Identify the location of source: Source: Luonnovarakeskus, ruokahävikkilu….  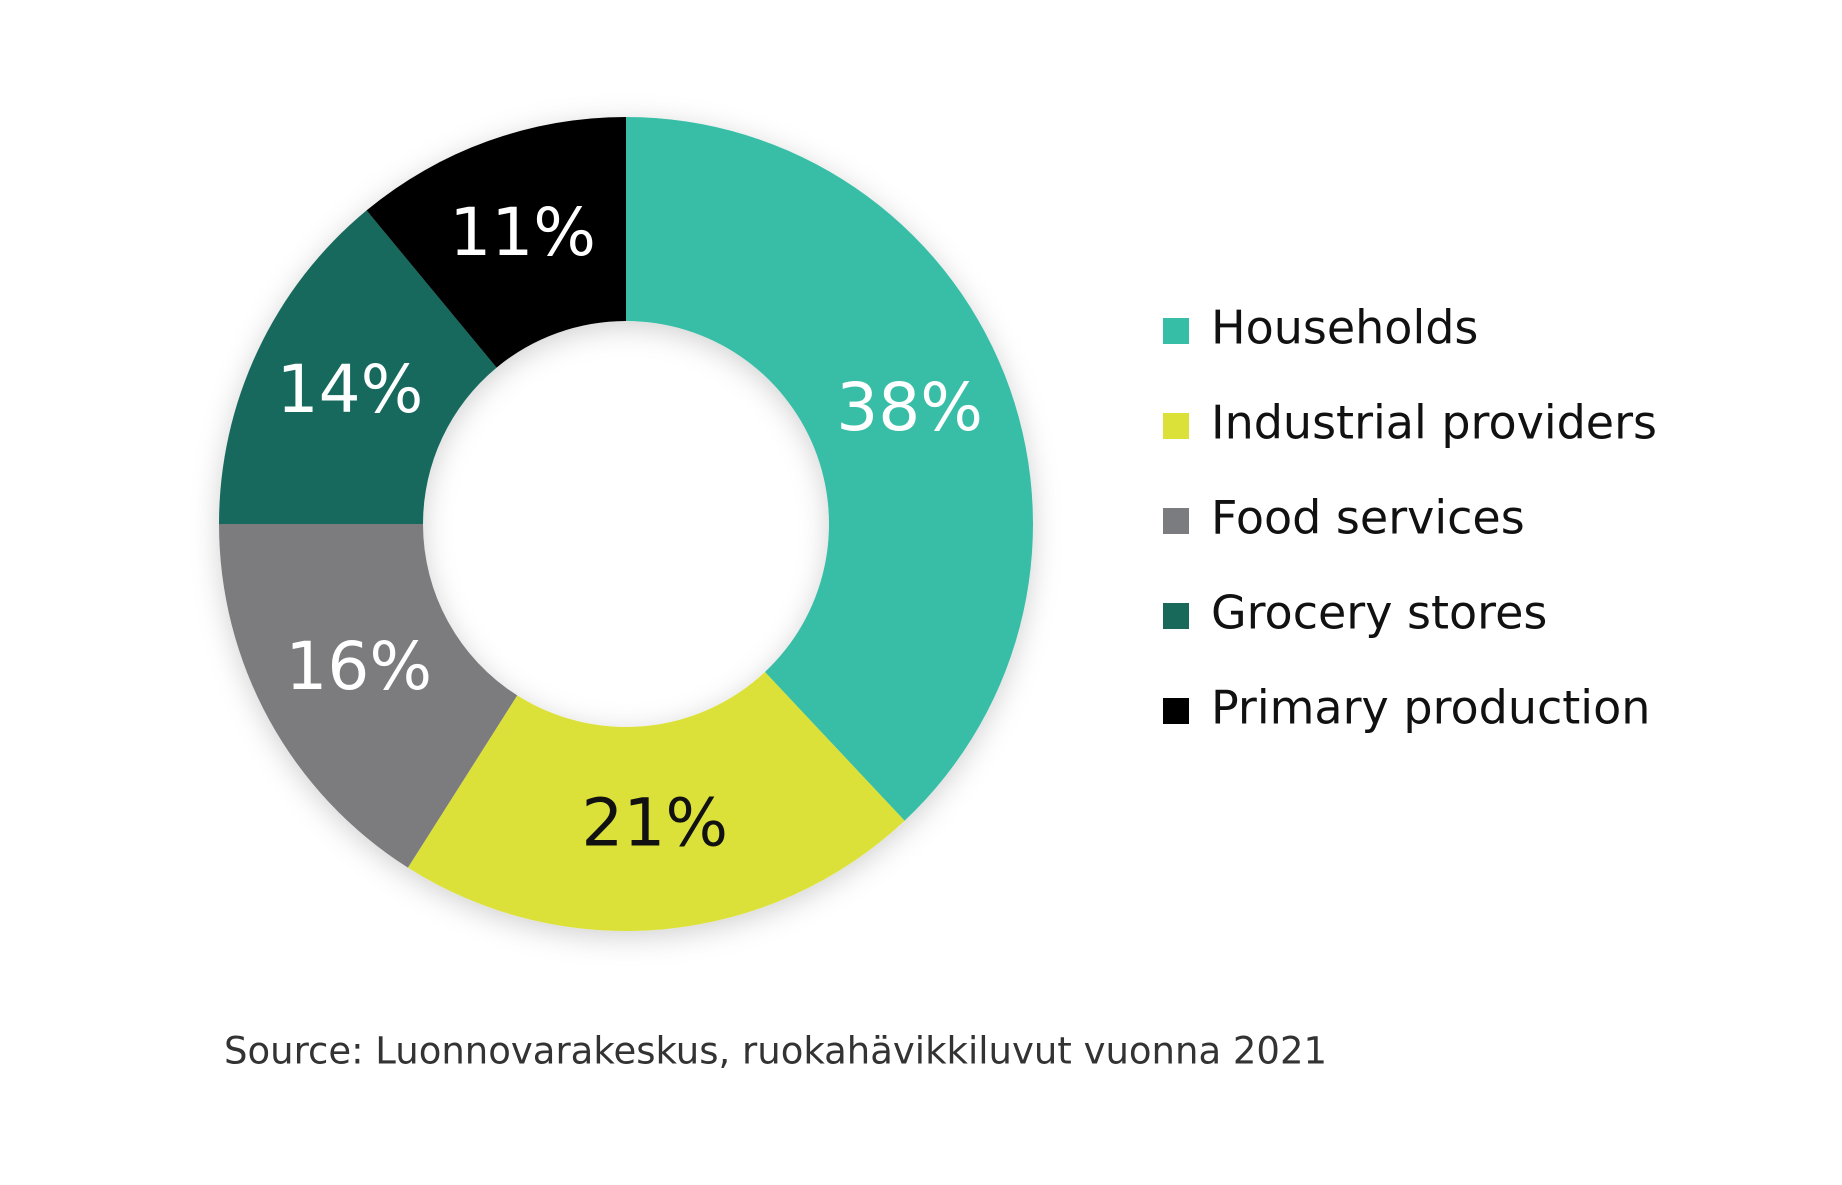
(775, 1051).